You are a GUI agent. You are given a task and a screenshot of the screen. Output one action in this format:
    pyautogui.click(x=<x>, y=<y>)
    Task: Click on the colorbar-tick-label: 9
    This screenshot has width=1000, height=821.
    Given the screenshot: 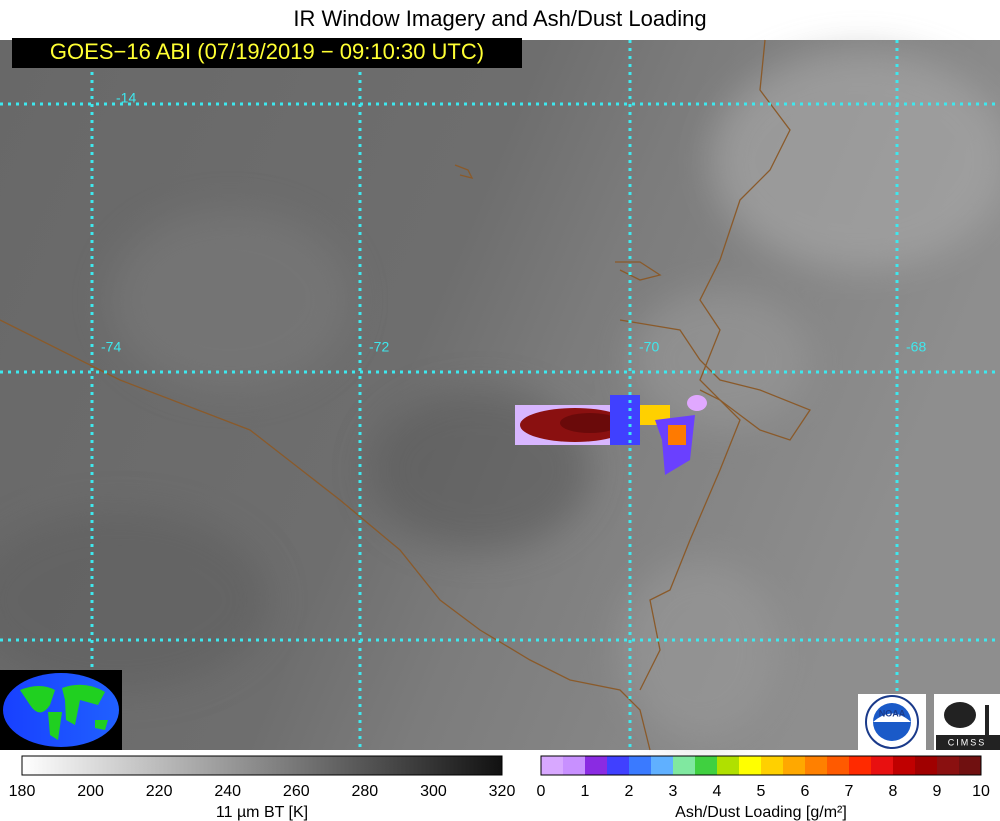 What is the action you would take?
    pyautogui.click(x=937, y=791)
    